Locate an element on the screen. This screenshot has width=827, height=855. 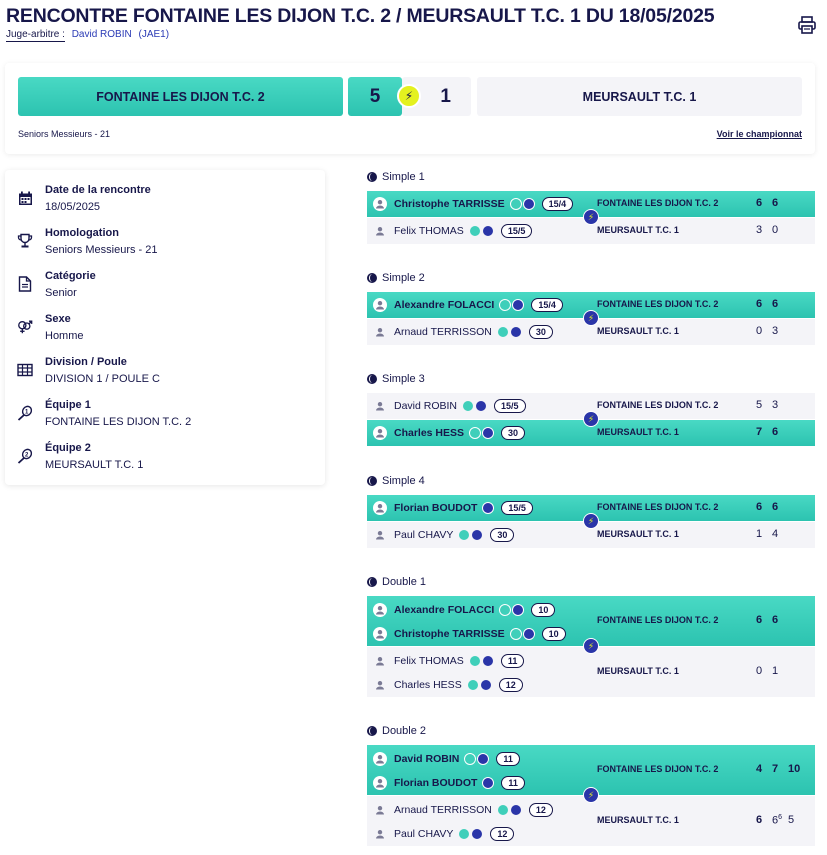
info-row: Homologation Seniors Messieurs - 21 is located at coordinates (165, 247).